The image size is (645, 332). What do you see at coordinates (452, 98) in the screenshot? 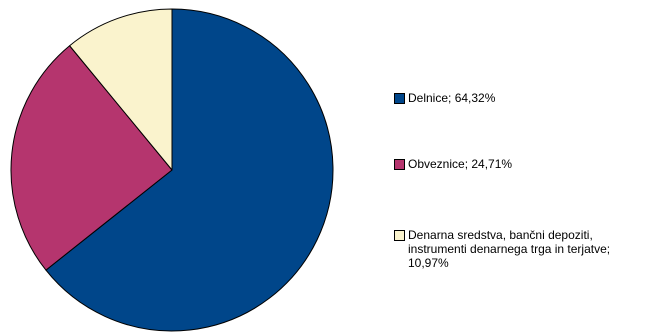
I see `legend-label-delnice: Delnice; 64,32%` at bounding box center [452, 98].